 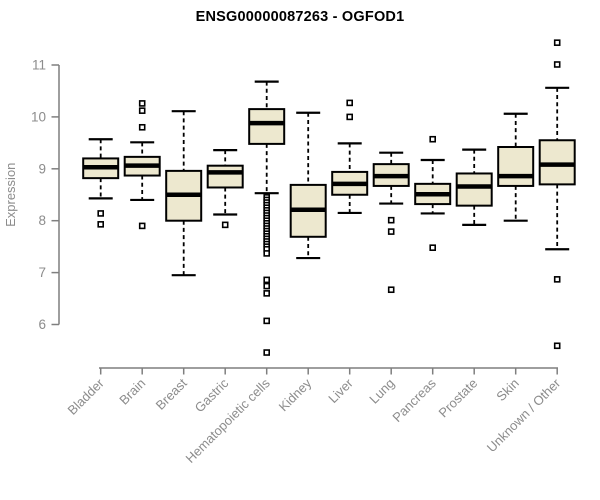 I want to click on box-bladder, so click(x=101, y=183).